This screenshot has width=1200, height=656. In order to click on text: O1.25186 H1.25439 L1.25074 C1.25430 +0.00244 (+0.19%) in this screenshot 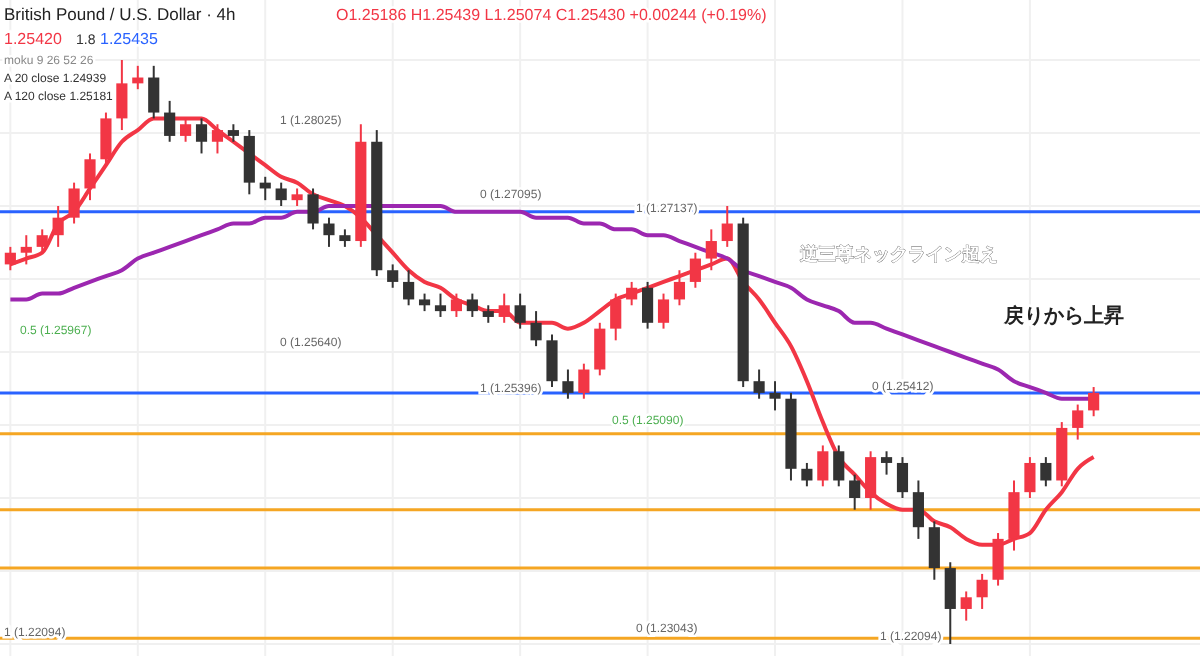, I will do `click(552, 15)`.